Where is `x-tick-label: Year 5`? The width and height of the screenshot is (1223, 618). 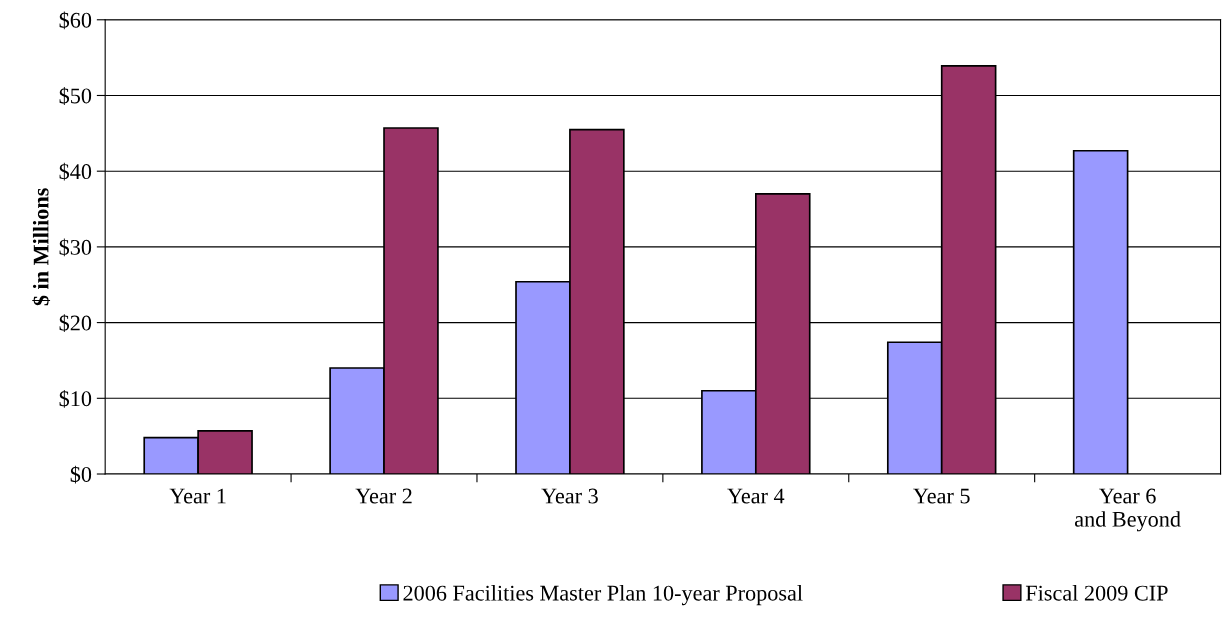 x-tick-label: Year 5 is located at coordinates (941, 496).